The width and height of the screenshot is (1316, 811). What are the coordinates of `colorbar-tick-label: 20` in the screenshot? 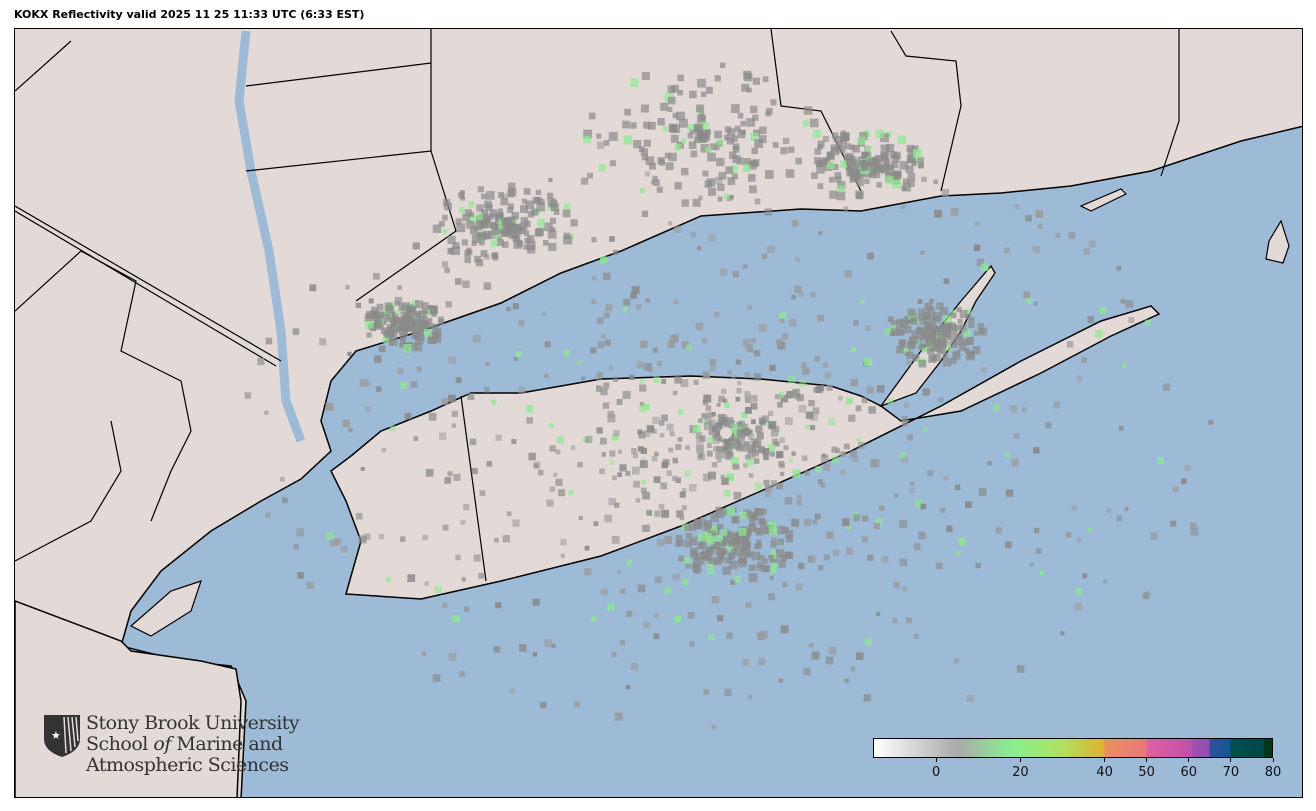 It's located at (1020, 772).